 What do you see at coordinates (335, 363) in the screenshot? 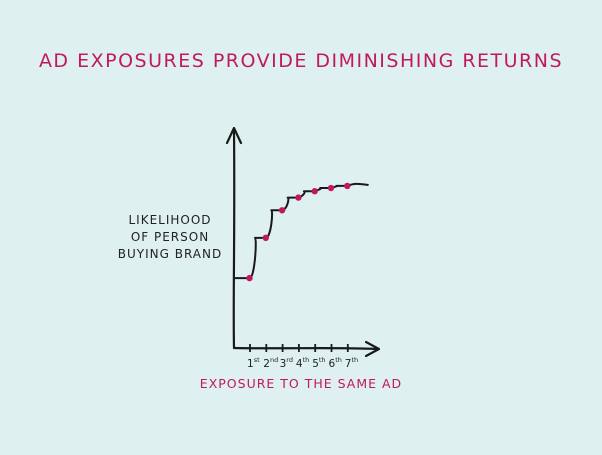
I see `x-tick-label: 6th` at bounding box center [335, 363].